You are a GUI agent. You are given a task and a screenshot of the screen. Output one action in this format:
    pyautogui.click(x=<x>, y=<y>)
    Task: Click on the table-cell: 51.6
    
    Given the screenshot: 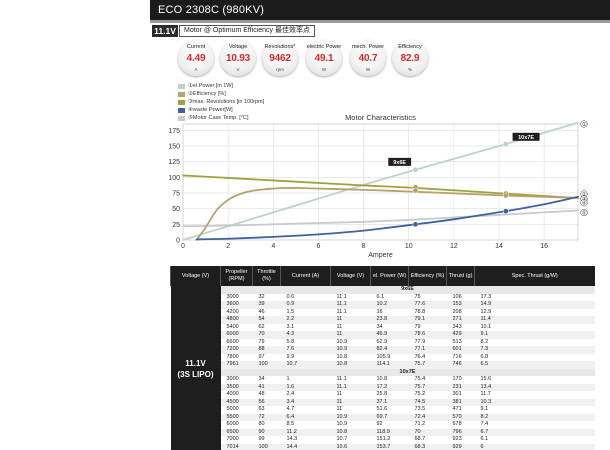 What is the action you would take?
    pyautogui.click(x=389, y=410)
    